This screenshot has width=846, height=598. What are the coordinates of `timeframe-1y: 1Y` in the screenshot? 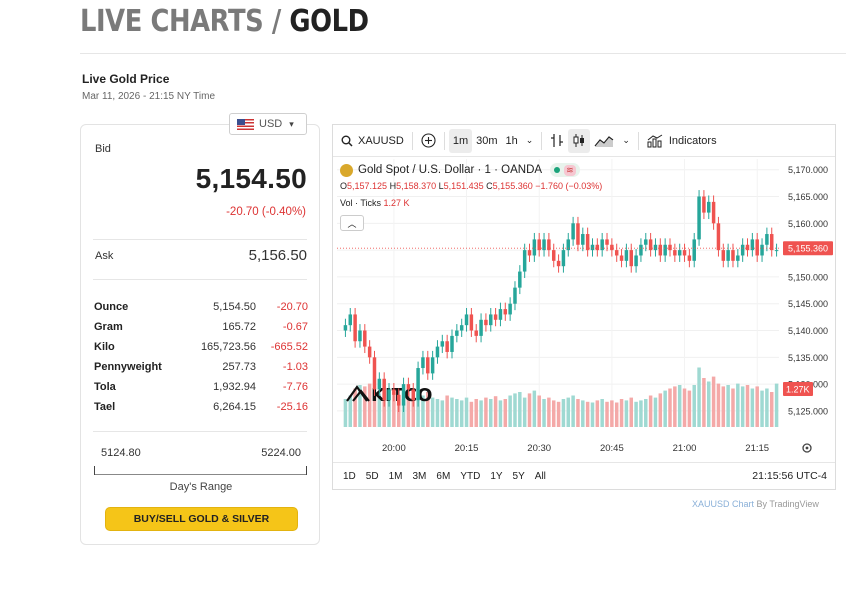 It's located at (496, 476).